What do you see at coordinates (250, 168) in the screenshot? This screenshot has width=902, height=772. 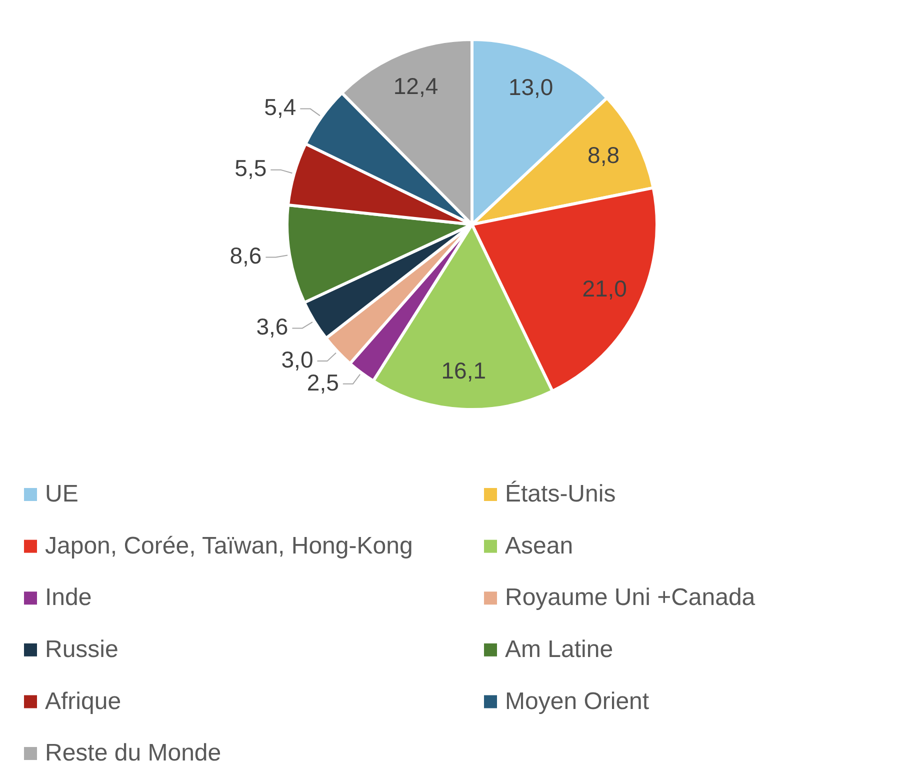 I see `data-label: 5,5` at bounding box center [250, 168].